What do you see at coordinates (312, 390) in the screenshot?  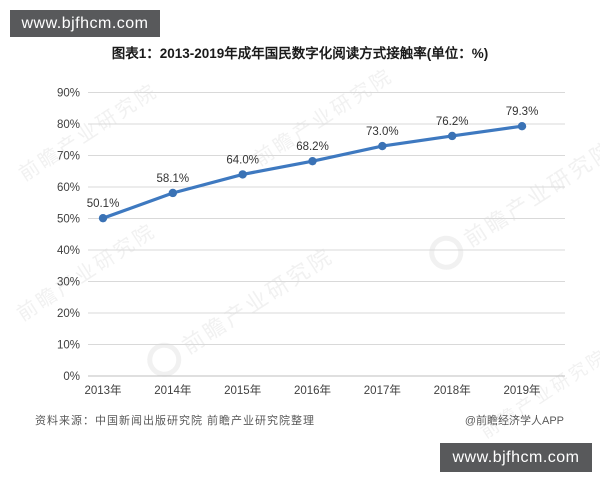 I see `x-axis-tick-label: 2016年` at bounding box center [312, 390].